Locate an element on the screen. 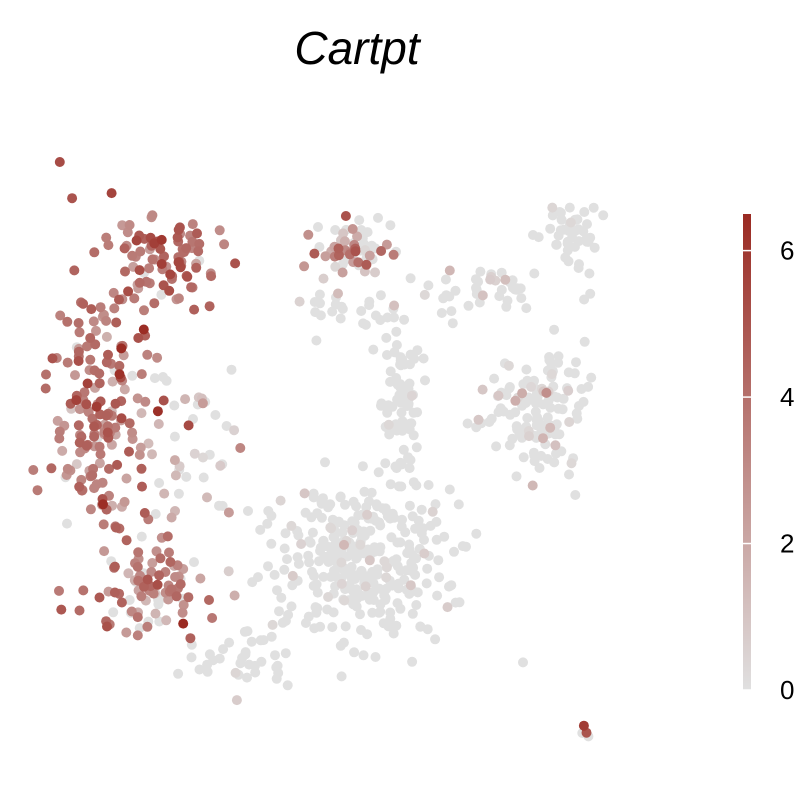 This screenshot has width=800, height=800. colorbar-tick-label: 4 is located at coordinates (787, 397).